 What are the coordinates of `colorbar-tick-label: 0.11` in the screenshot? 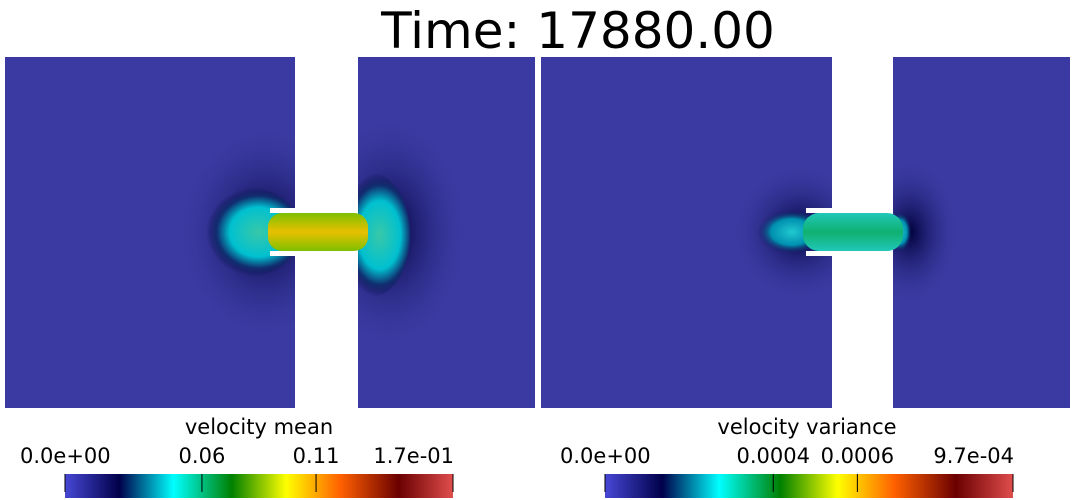 It's located at (316, 456).